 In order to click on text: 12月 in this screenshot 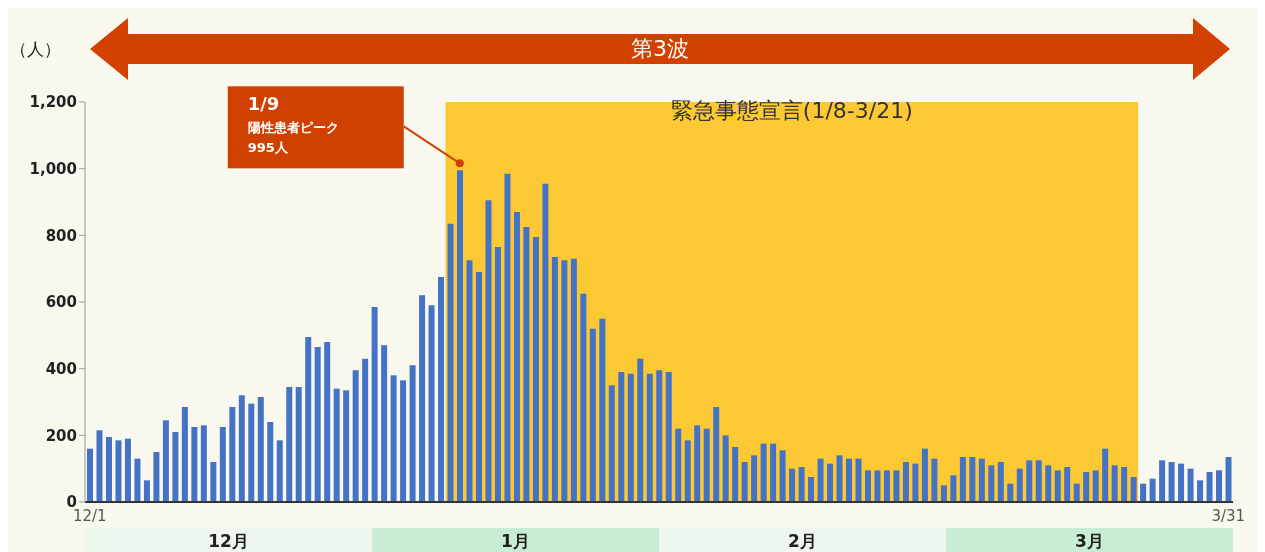, I will do `click(228, 541)`.